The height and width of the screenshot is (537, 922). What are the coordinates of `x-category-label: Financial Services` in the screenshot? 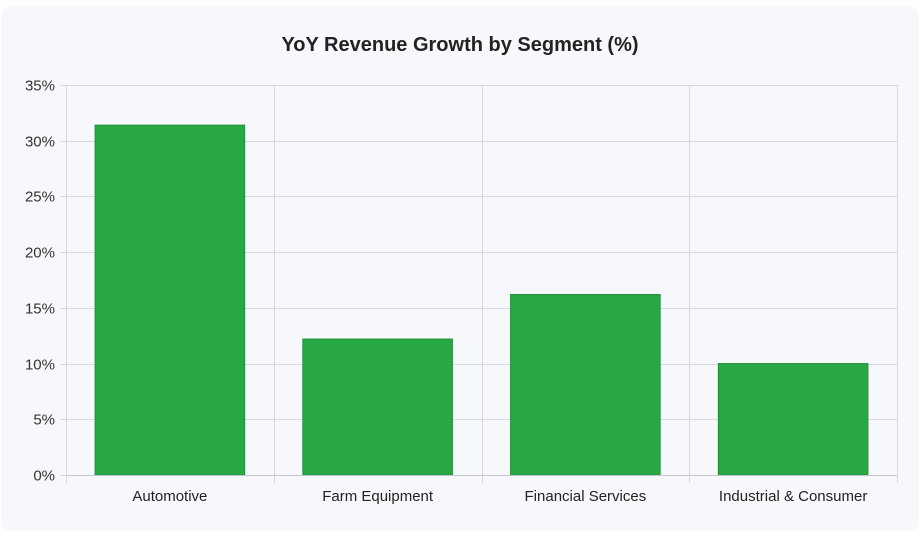 It's located at (586, 496).